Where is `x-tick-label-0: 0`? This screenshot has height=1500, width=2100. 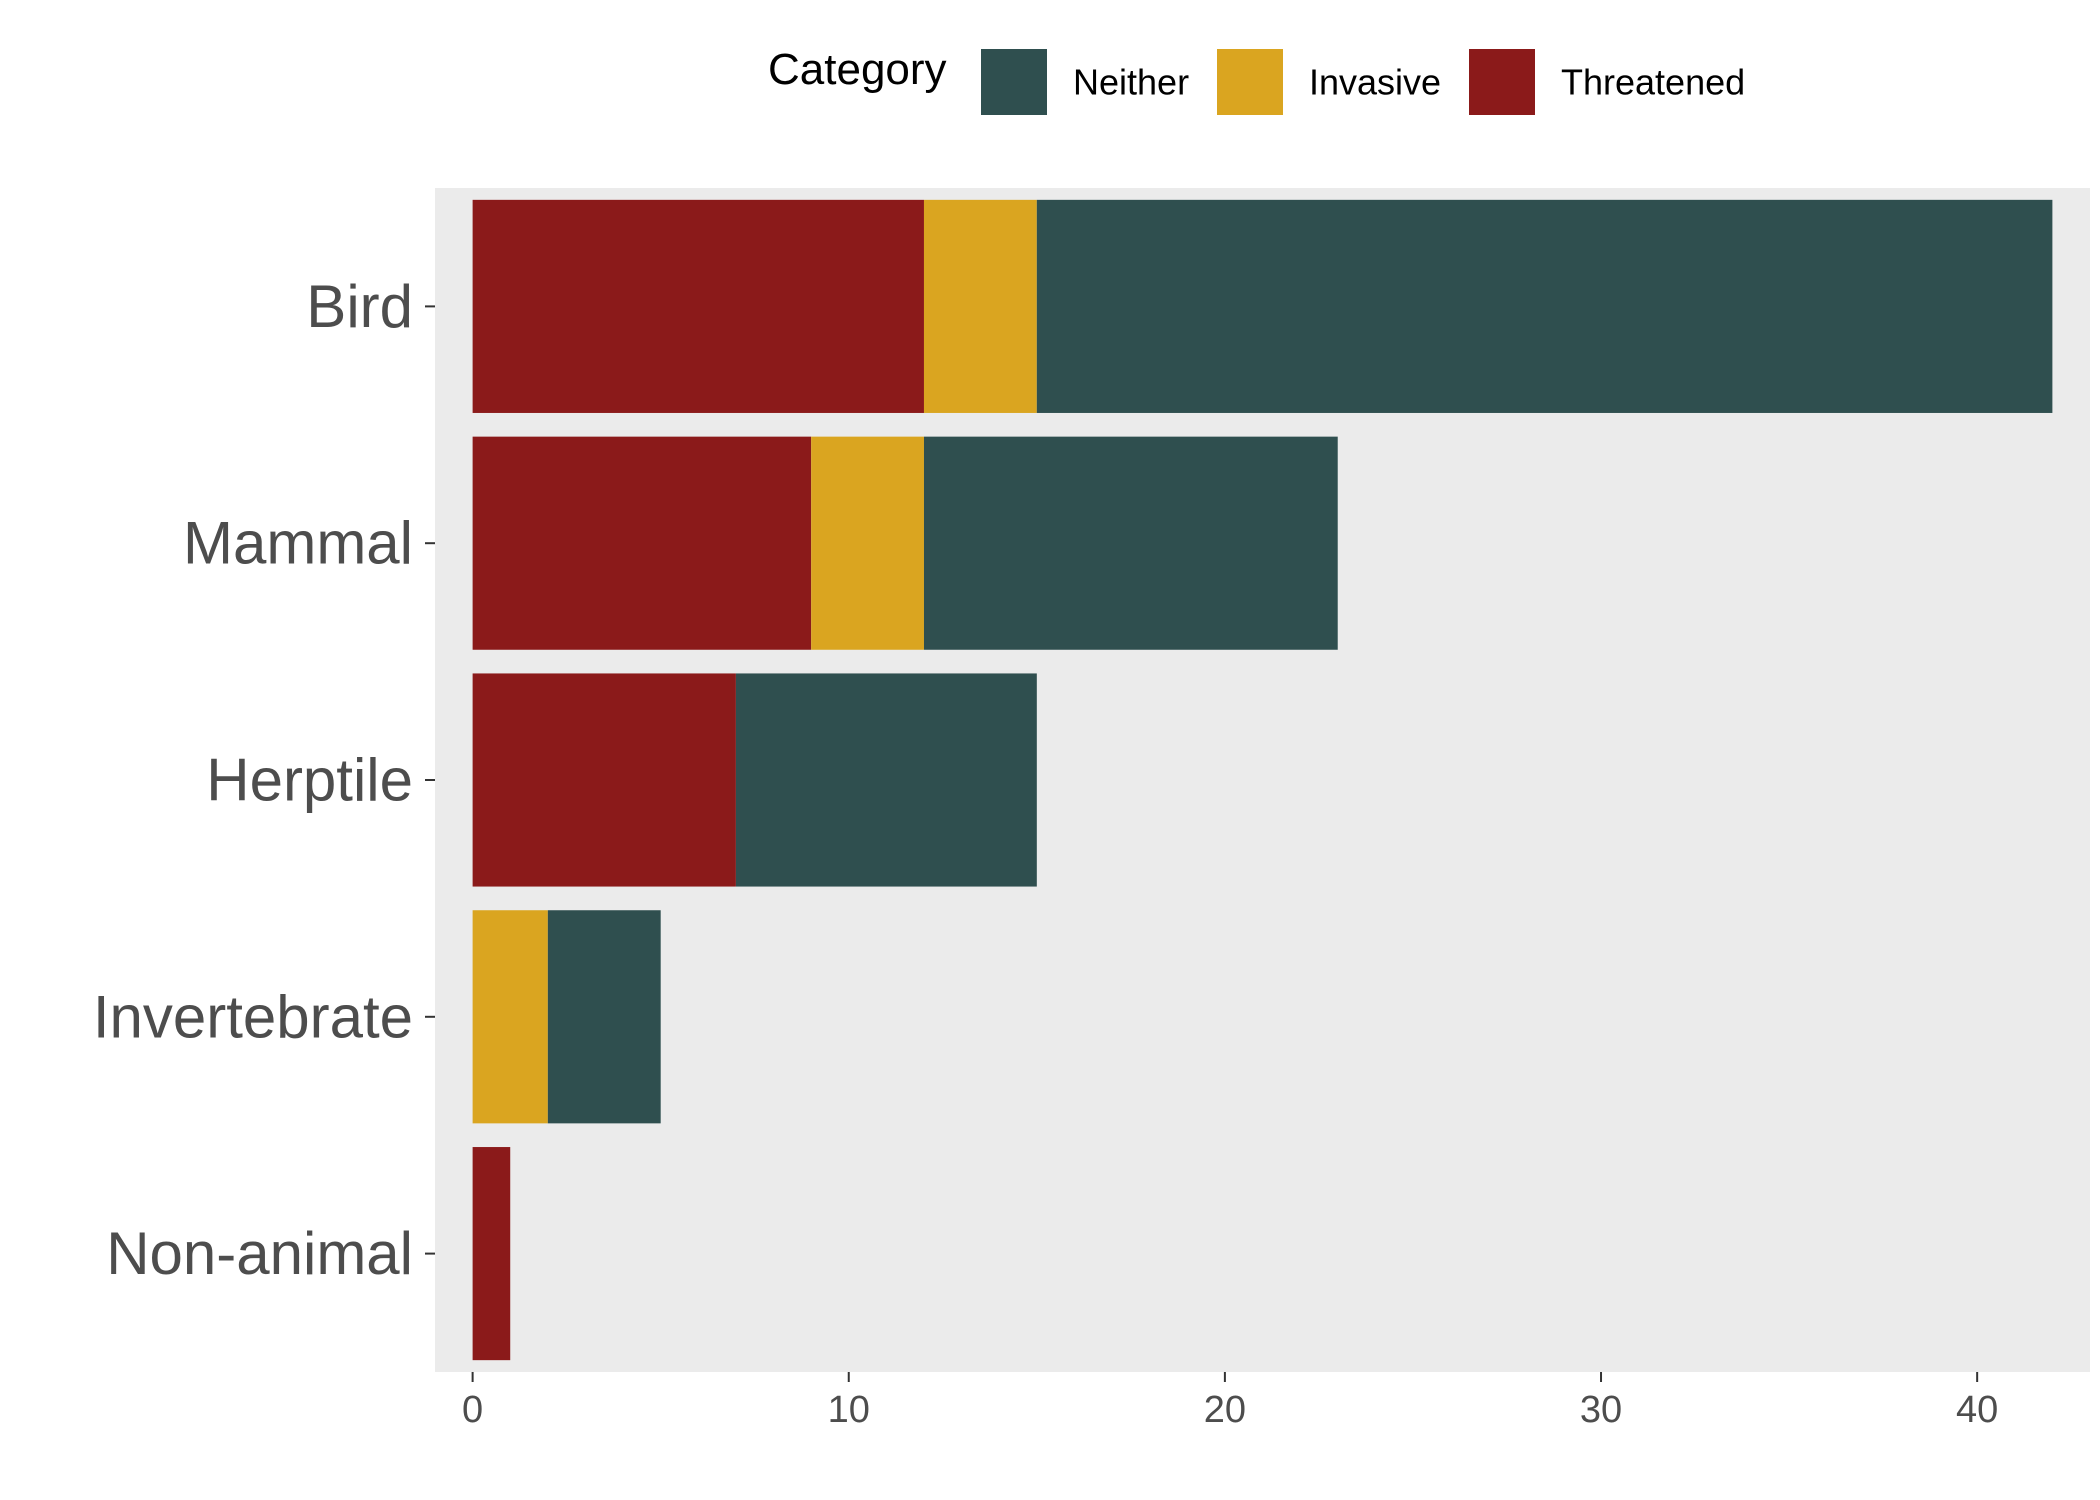 x-tick-label-0: 0 is located at coordinates (472, 1410).